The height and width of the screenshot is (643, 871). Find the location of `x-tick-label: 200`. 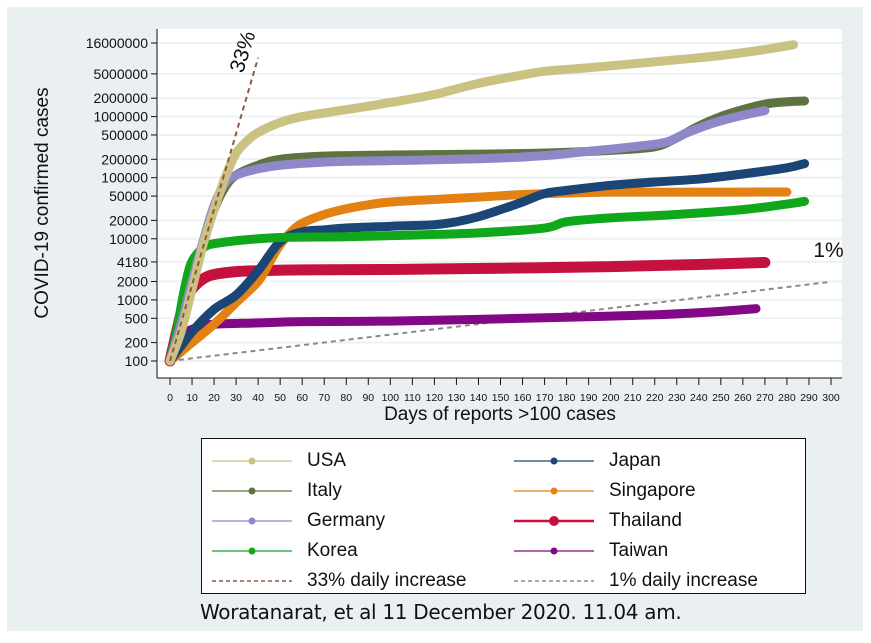

x-tick-label: 200 is located at coordinates (611, 398).